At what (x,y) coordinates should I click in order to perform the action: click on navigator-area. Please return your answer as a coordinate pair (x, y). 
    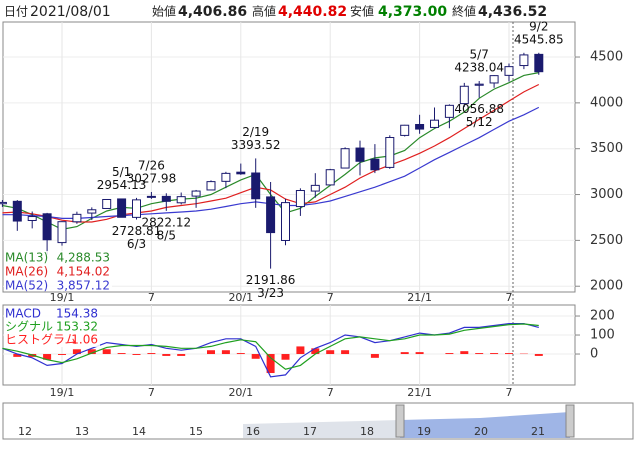
    Looking at the image, I should click on (321, 429).